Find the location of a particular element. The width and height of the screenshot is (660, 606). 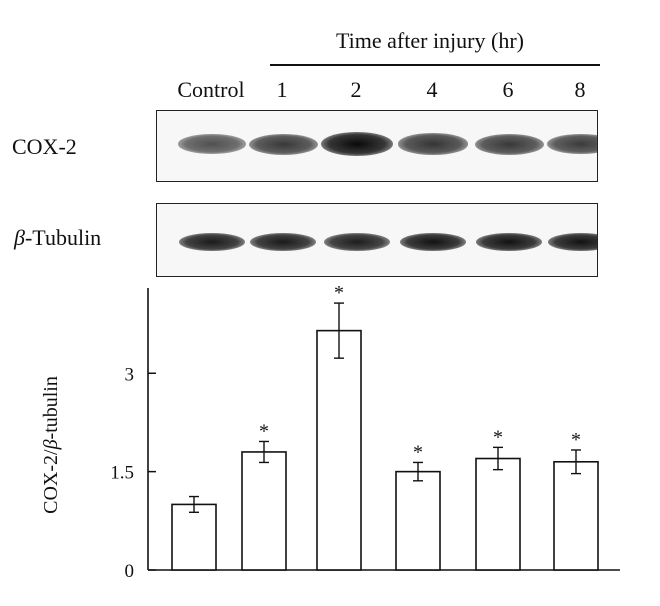

y-axis-label-part2: -tubulin is located at coordinates (51, 407).